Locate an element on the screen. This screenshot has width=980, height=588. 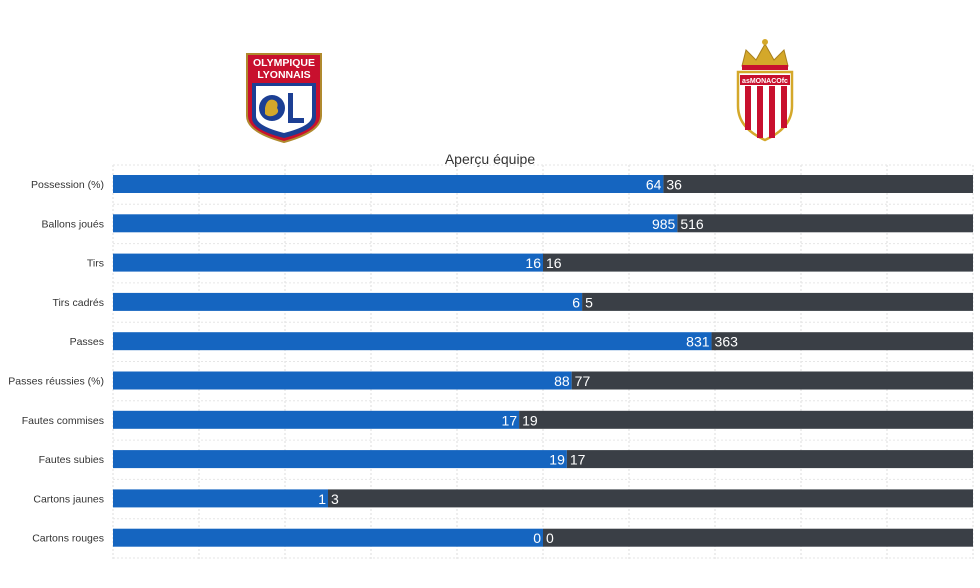
value-label-home: 88 is located at coordinates (562, 381).